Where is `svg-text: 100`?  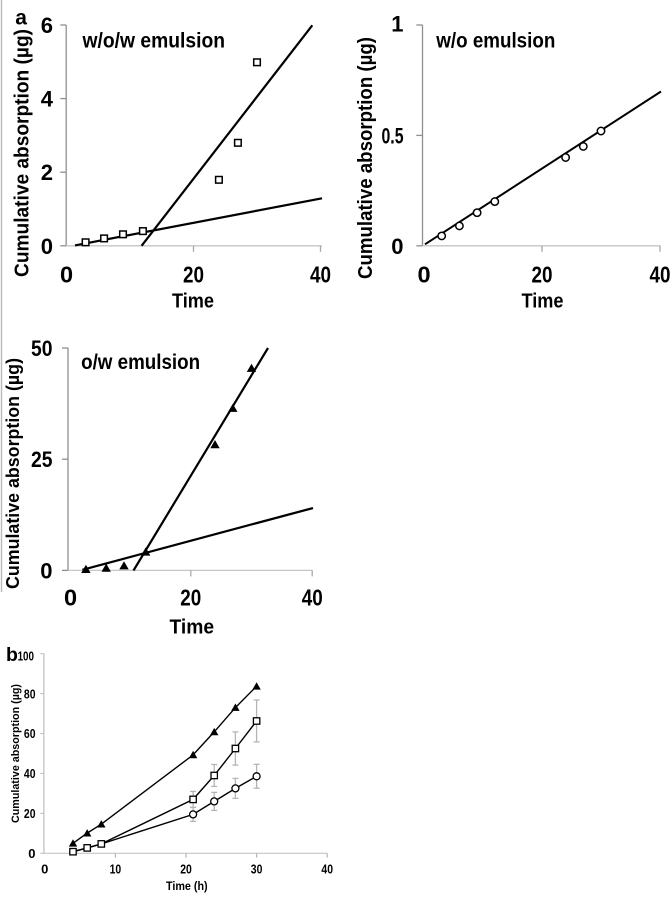
svg-text: 100 is located at coordinates (26, 655).